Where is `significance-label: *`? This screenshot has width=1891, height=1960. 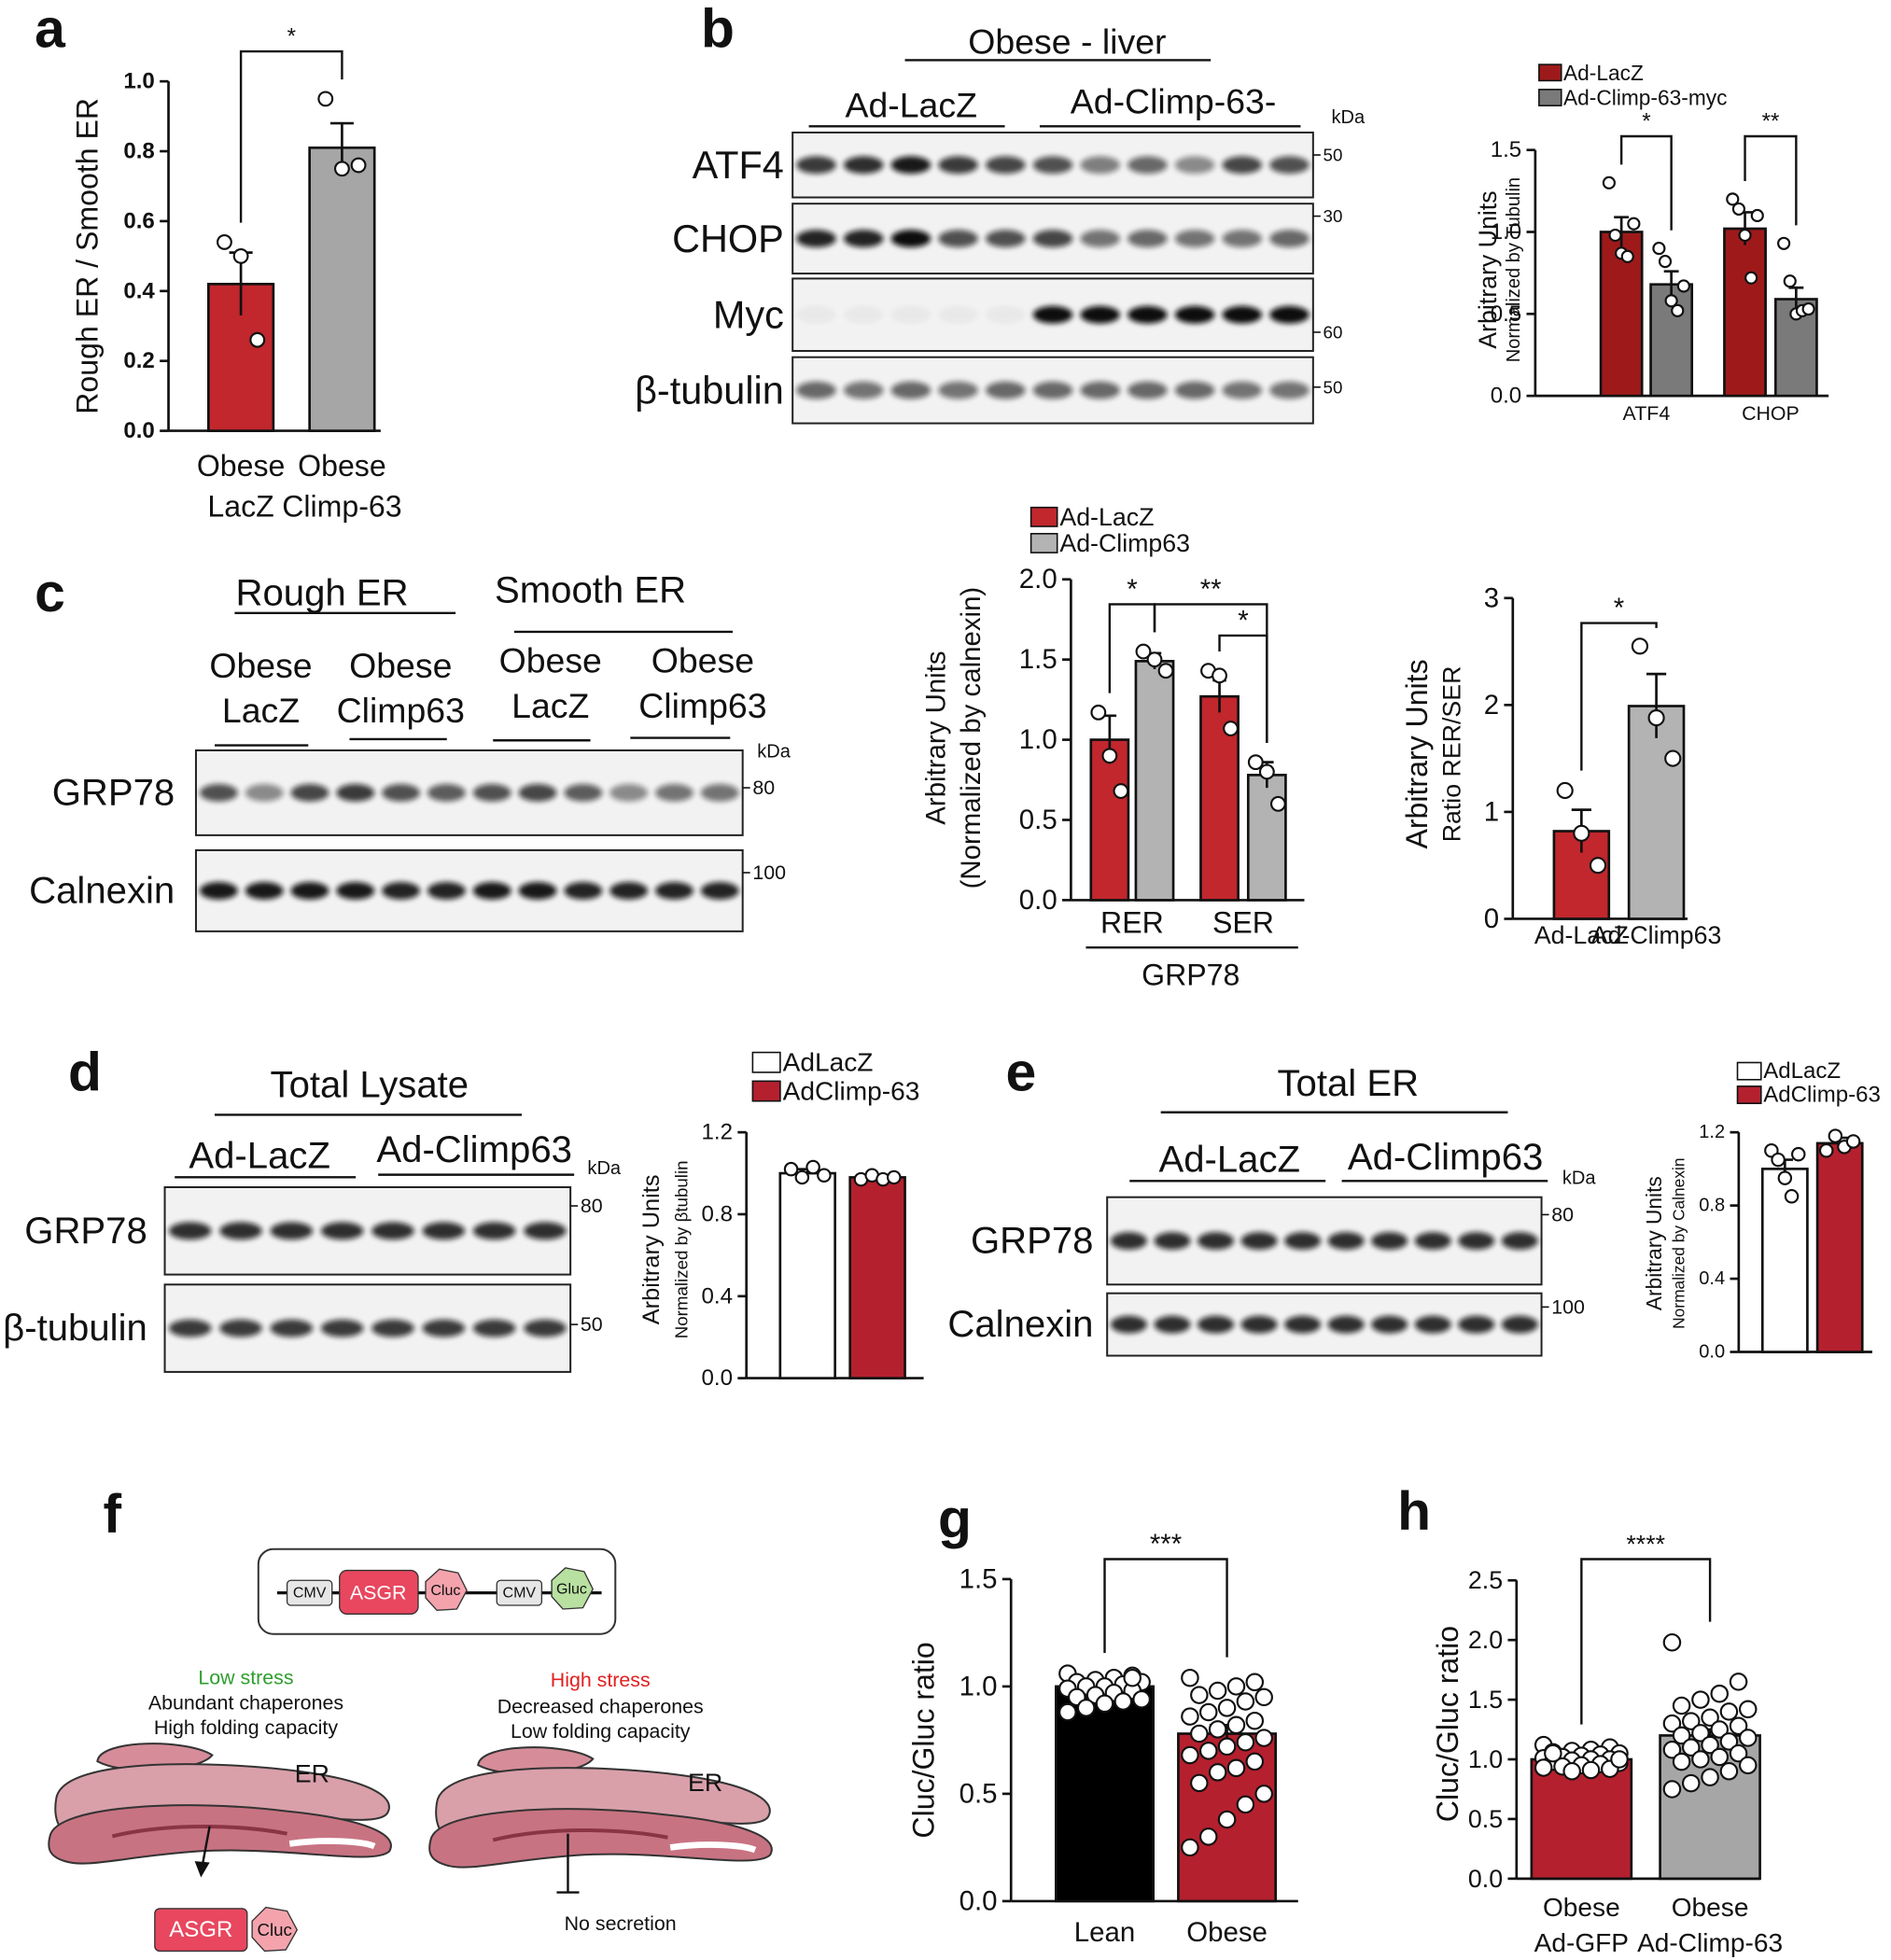 significance-label: * is located at coordinates (291, 36).